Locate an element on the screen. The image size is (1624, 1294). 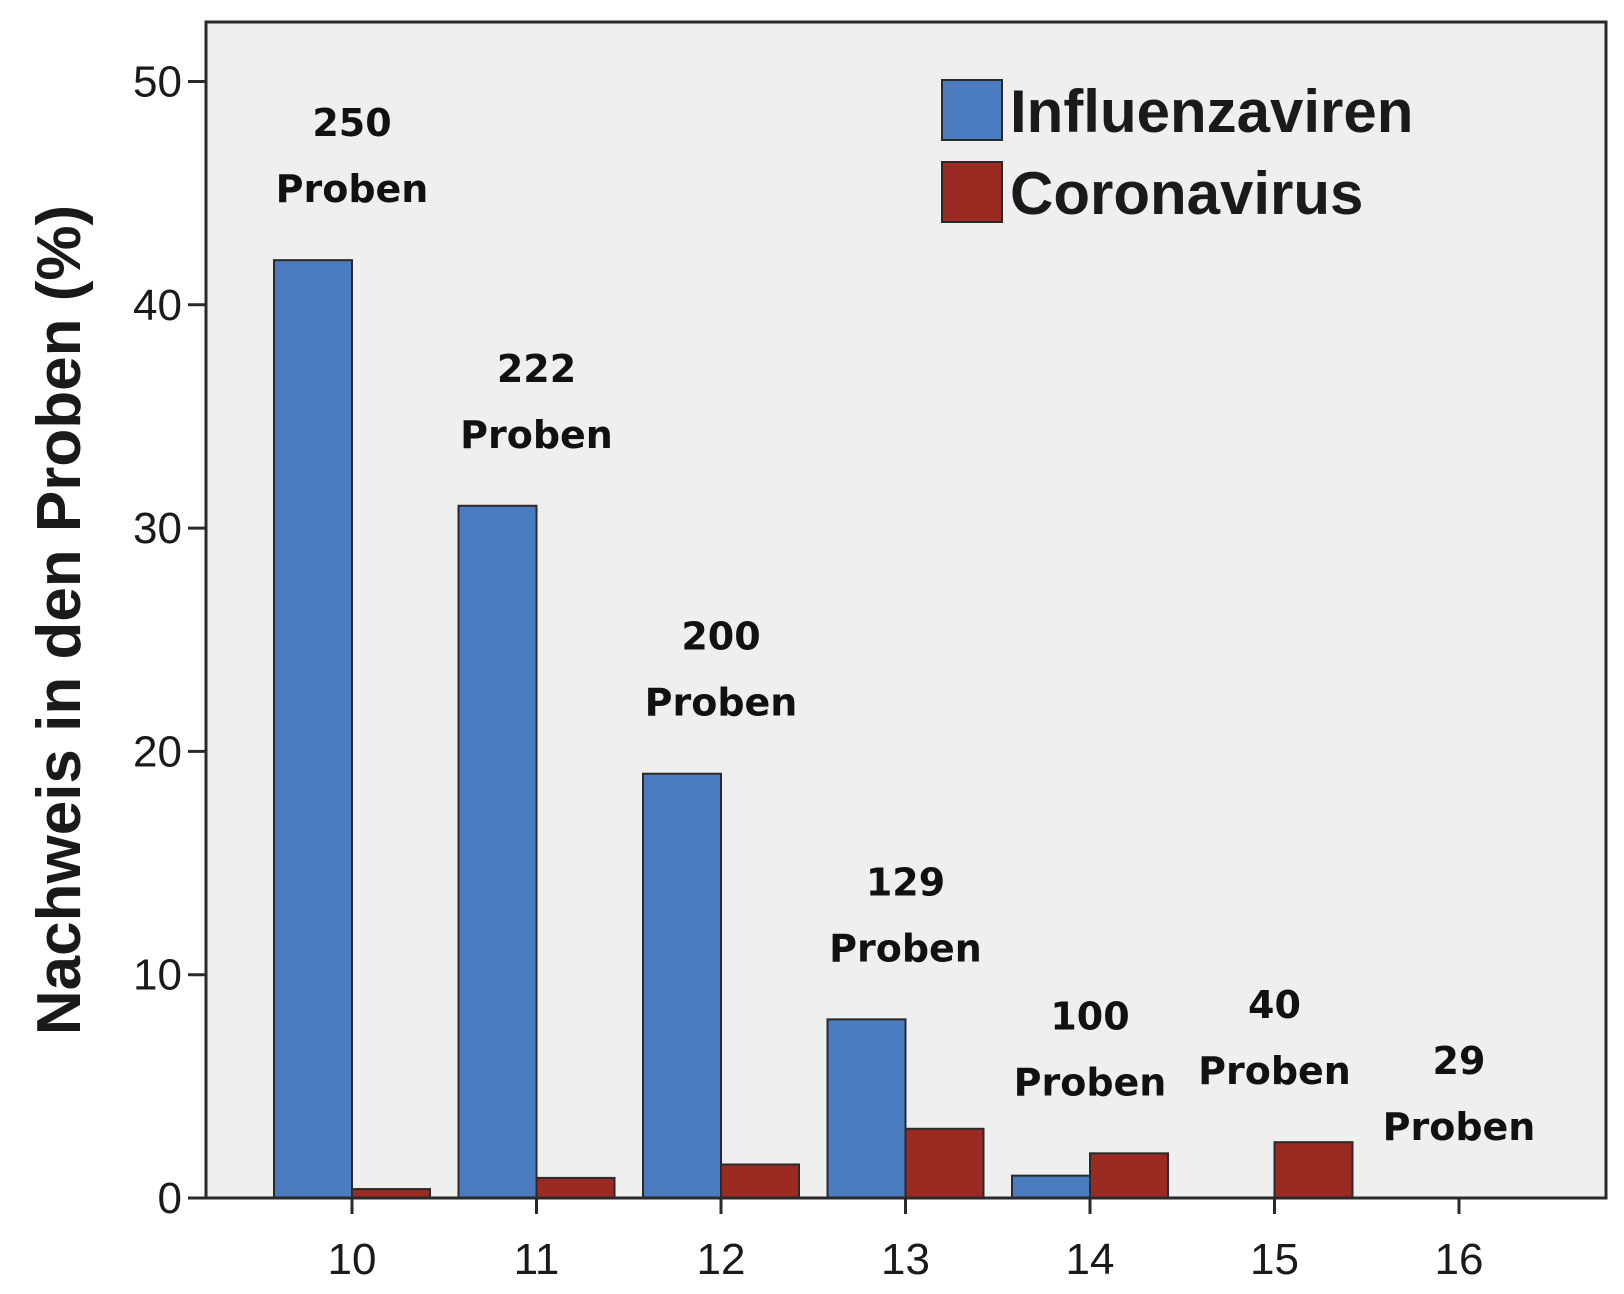
y-tick-label: 50 is located at coordinates (157, 82).